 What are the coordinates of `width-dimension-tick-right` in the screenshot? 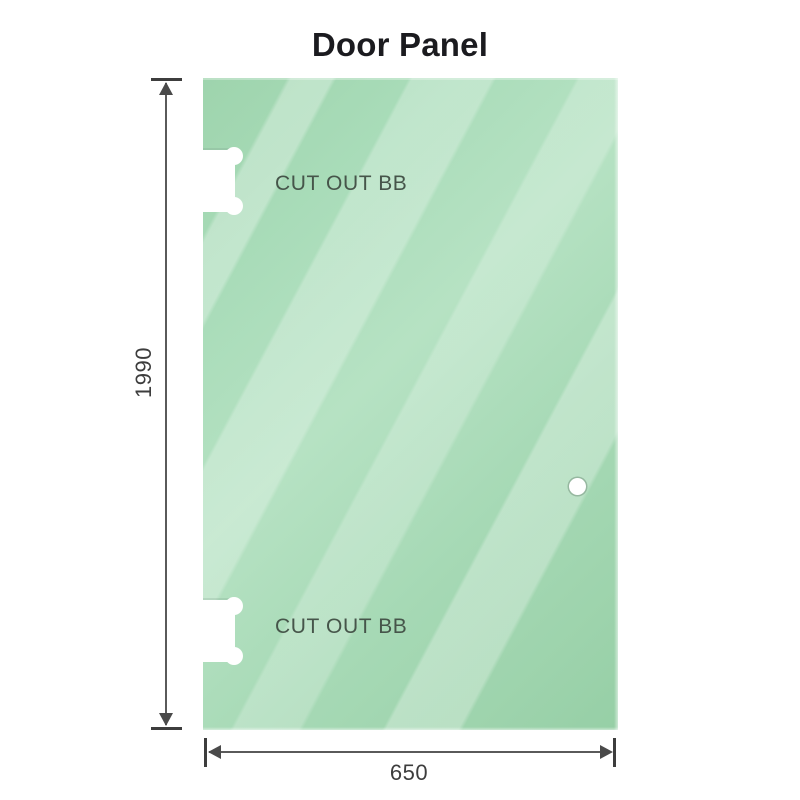 It's located at (614, 752).